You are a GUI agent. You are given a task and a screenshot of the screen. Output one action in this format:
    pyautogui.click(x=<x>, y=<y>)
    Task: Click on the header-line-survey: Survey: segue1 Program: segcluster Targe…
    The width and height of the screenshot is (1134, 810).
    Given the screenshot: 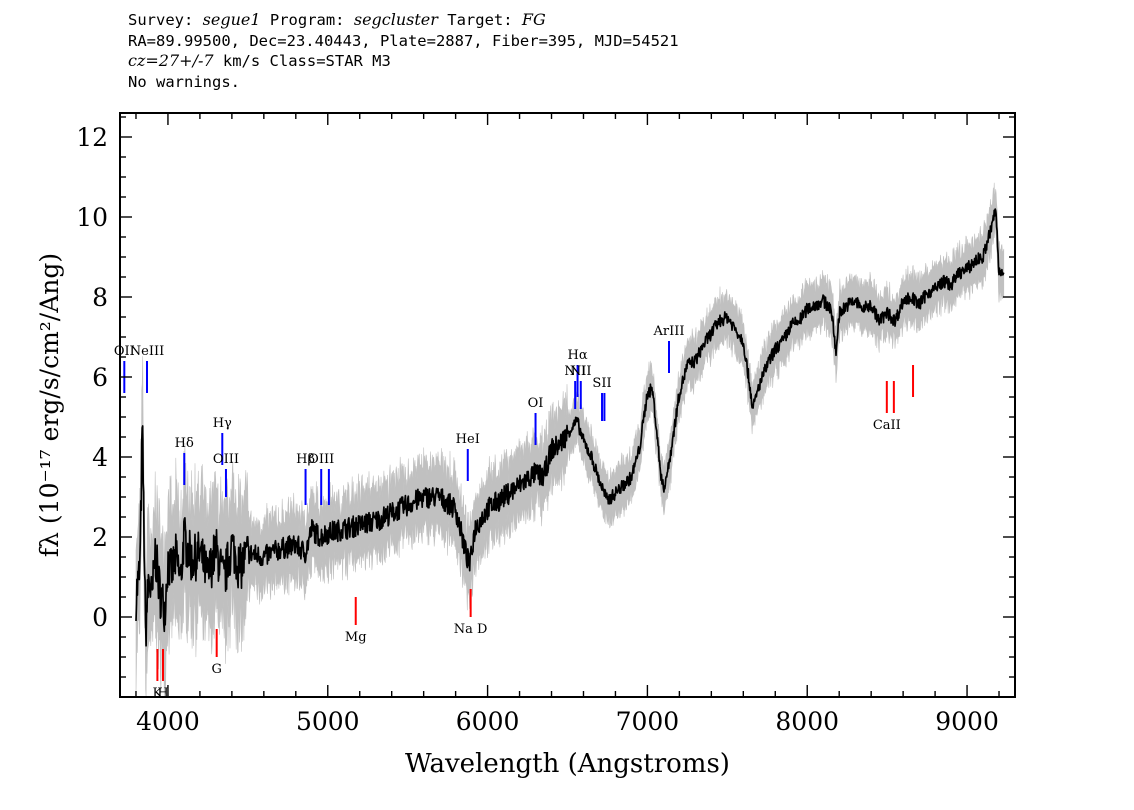 What is the action you would take?
    pyautogui.click(x=403, y=20)
    